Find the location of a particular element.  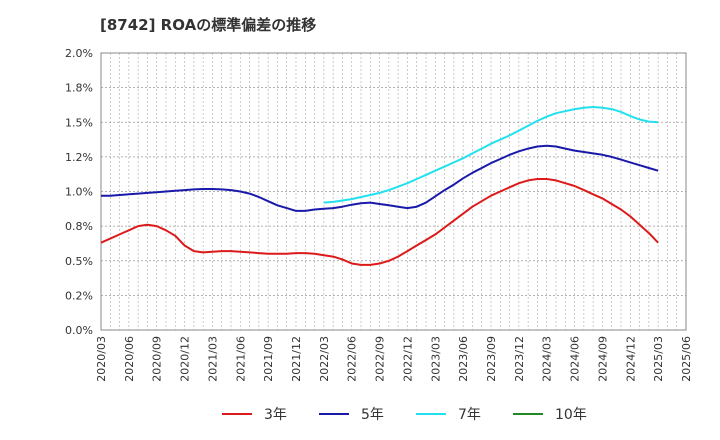

y-tick-label: 1.5% is located at coordinates (79, 122).